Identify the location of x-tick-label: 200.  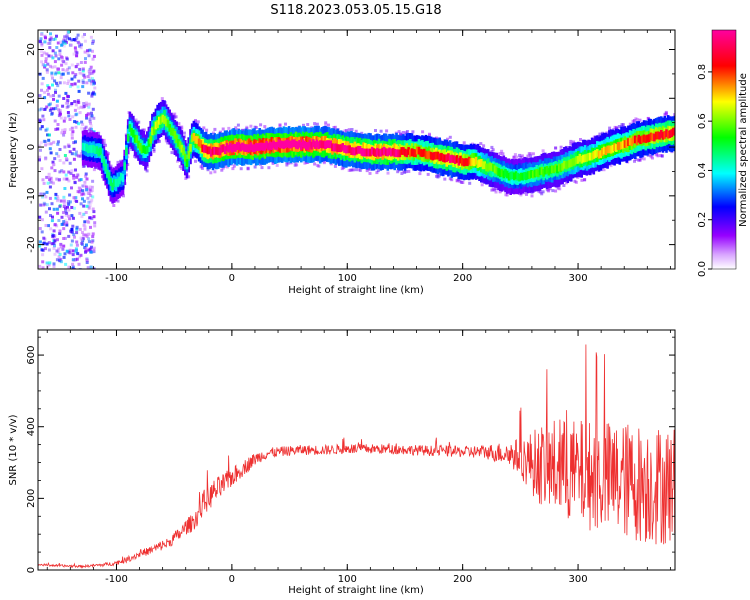
(462, 579).